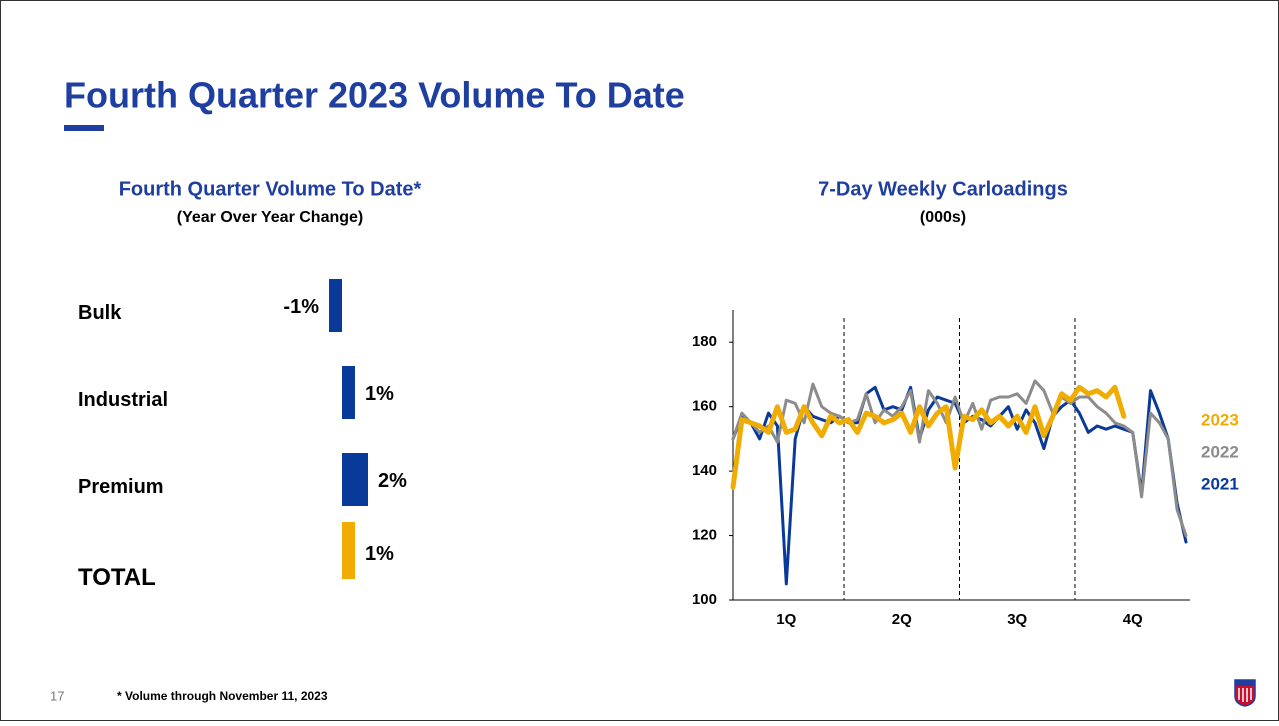 The width and height of the screenshot is (1279, 726). I want to click on legend-label: 2023, so click(1220, 419).